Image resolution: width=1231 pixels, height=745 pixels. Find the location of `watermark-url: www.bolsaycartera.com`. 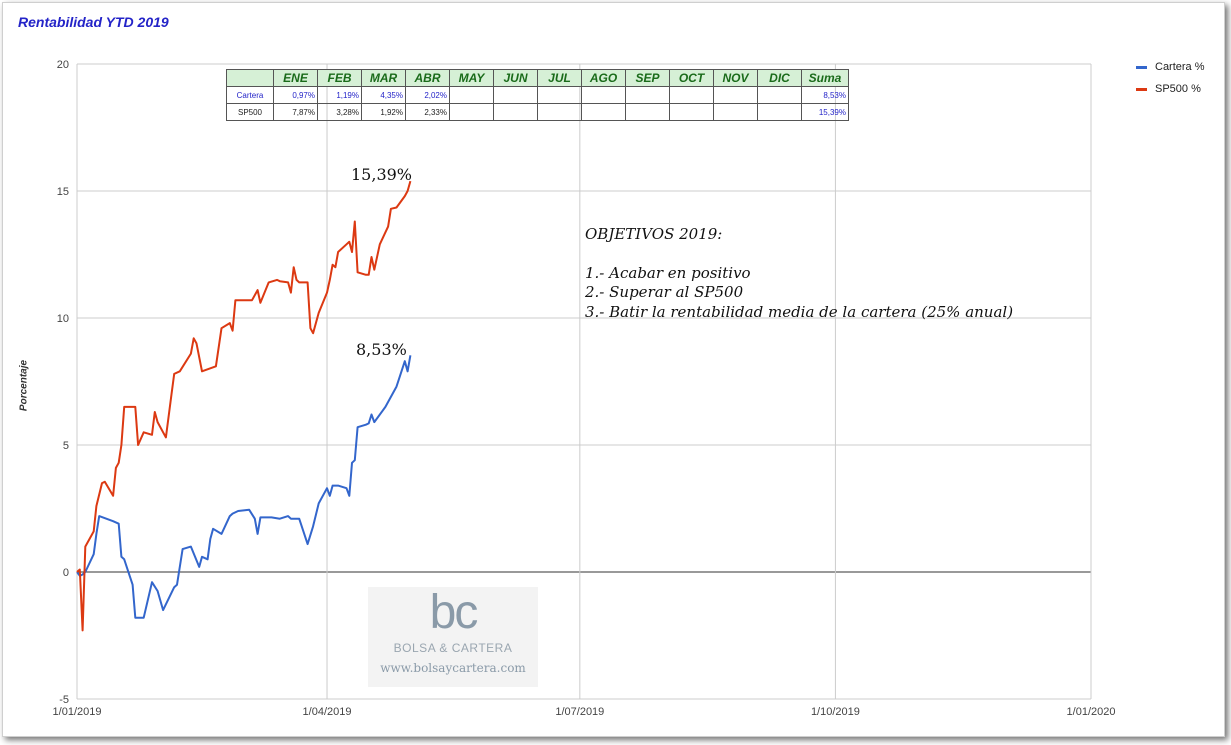

watermark-url: www.bolsaycartera.com is located at coordinates (453, 668).